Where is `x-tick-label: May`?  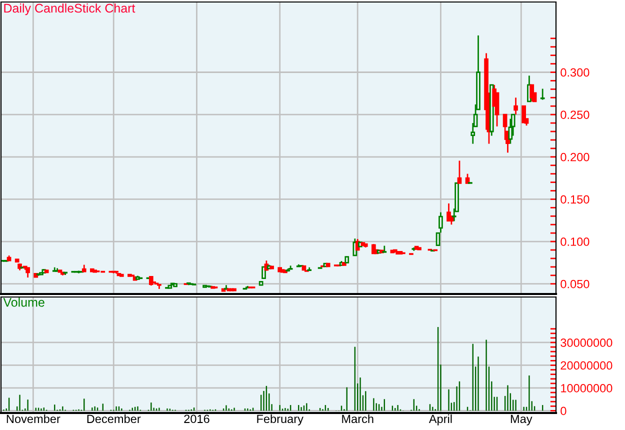
x-tick-label: May is located at coordinates (521, 420).